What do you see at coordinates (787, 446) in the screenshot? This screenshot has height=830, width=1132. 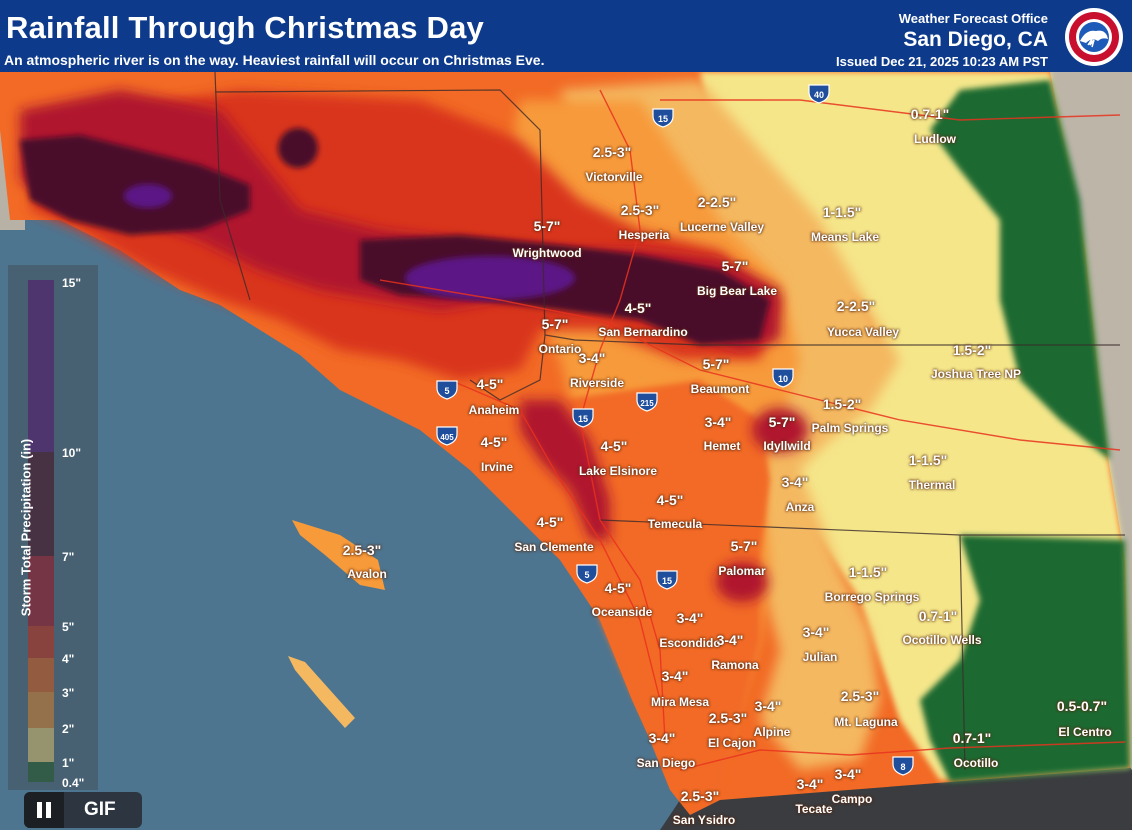 I see `city-label: Idyllwild` at bounding box center [787, 446].